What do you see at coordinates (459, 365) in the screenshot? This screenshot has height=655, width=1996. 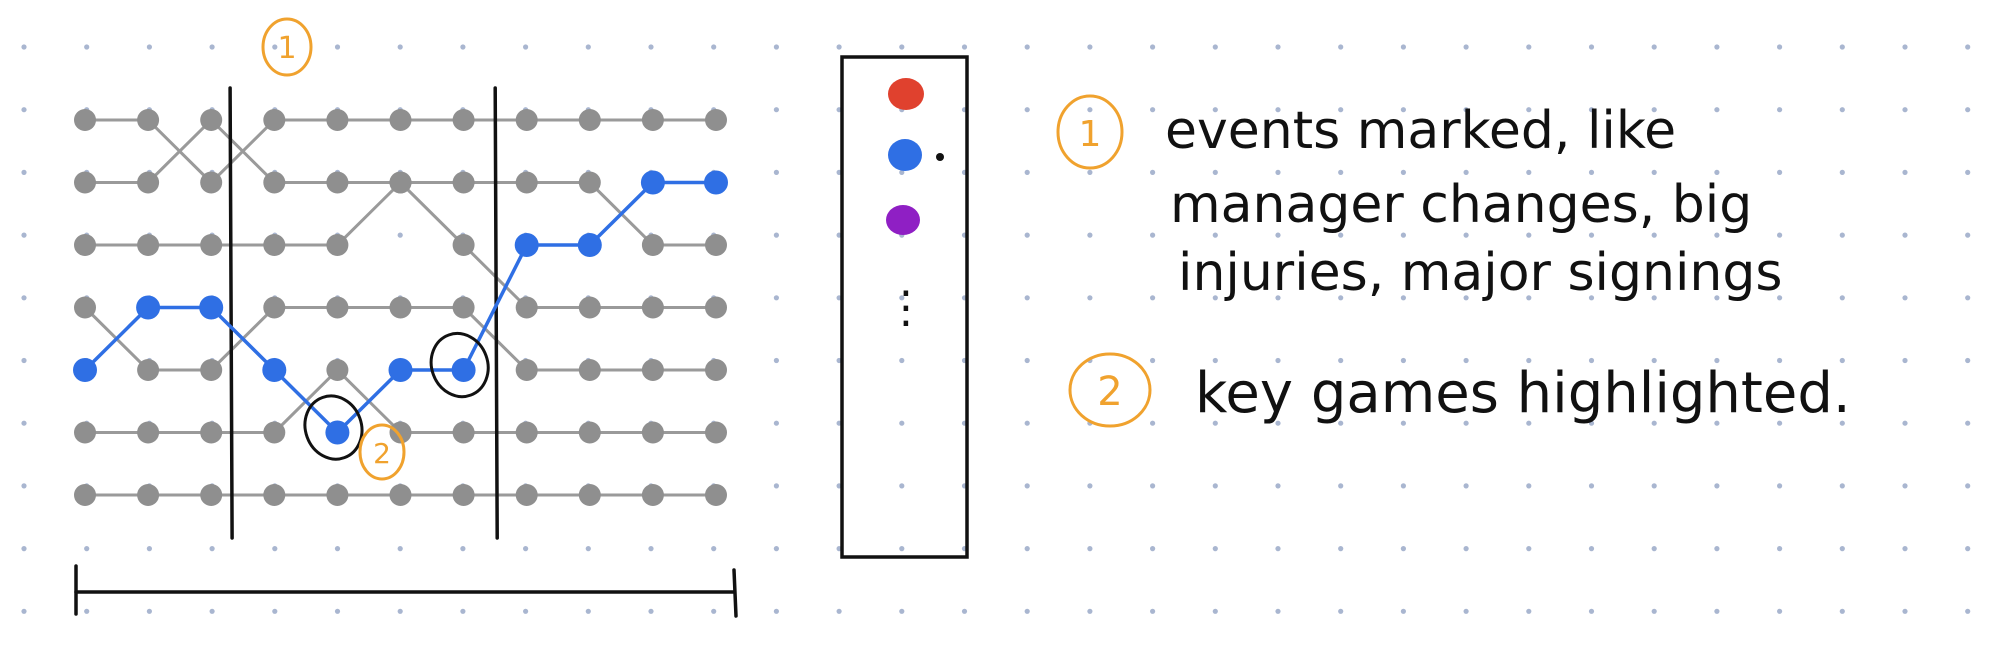 I see `key-game-circle` at bounding box center [459, 365].